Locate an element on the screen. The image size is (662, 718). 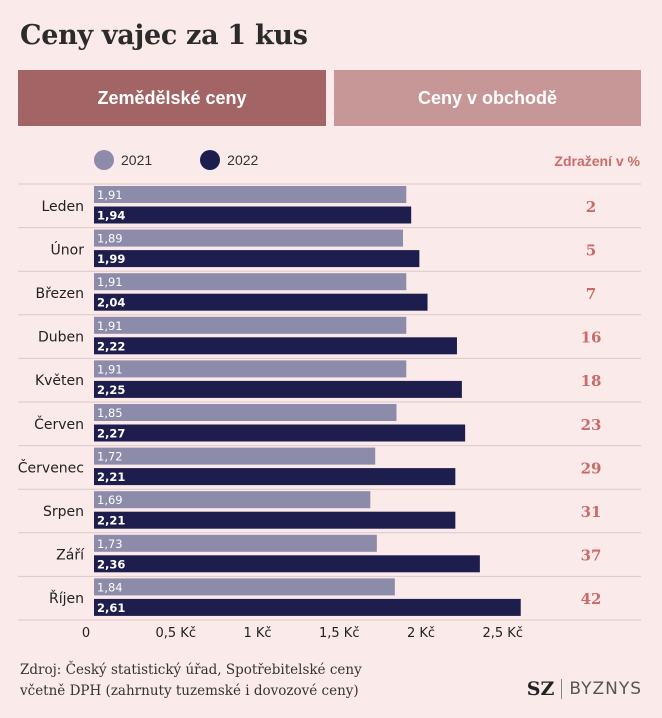
brand-logo: SZ BYZNYS is located at coordinates (584, 689).